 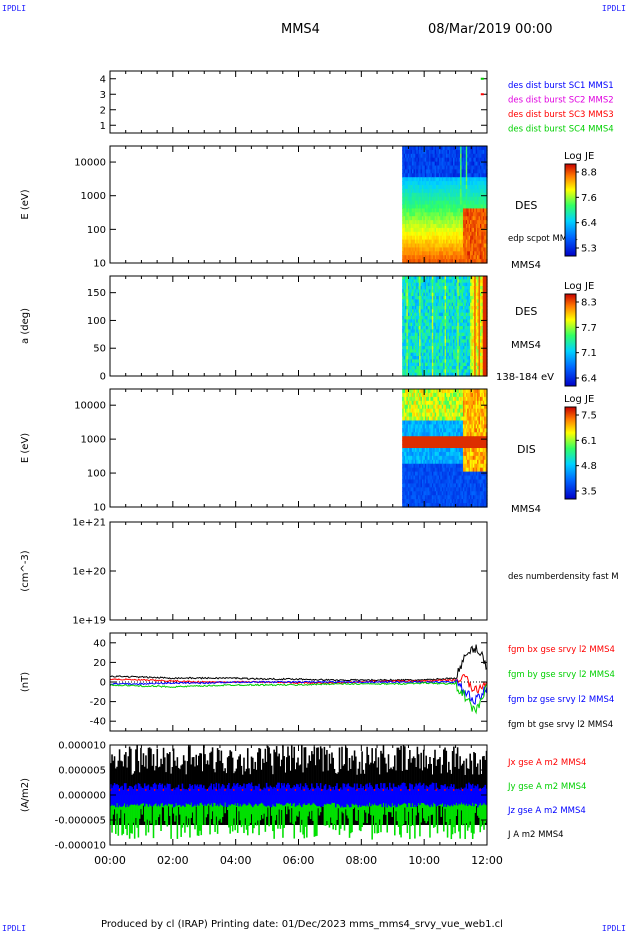 I want to click on des-energy-colorbar-tick-label: 8.8, so click(x=589, y=173).